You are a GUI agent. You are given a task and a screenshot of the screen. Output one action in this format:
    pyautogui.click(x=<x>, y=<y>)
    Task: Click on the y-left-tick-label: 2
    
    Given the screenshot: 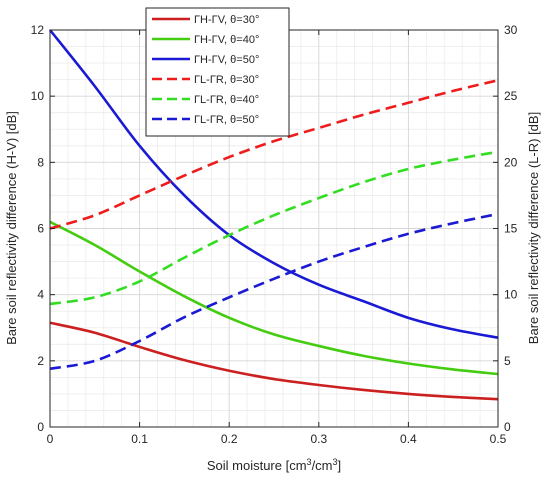 What is the action you would take?
    pyautogui.click(x=40, y=361)
    